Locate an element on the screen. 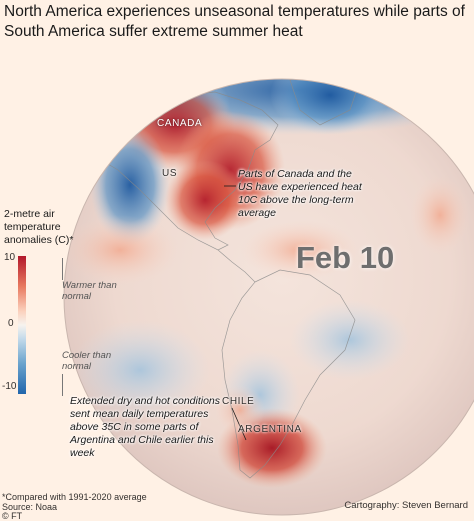  legend-warmer-note: Warmer than normal is located at coordinates (89, 291).